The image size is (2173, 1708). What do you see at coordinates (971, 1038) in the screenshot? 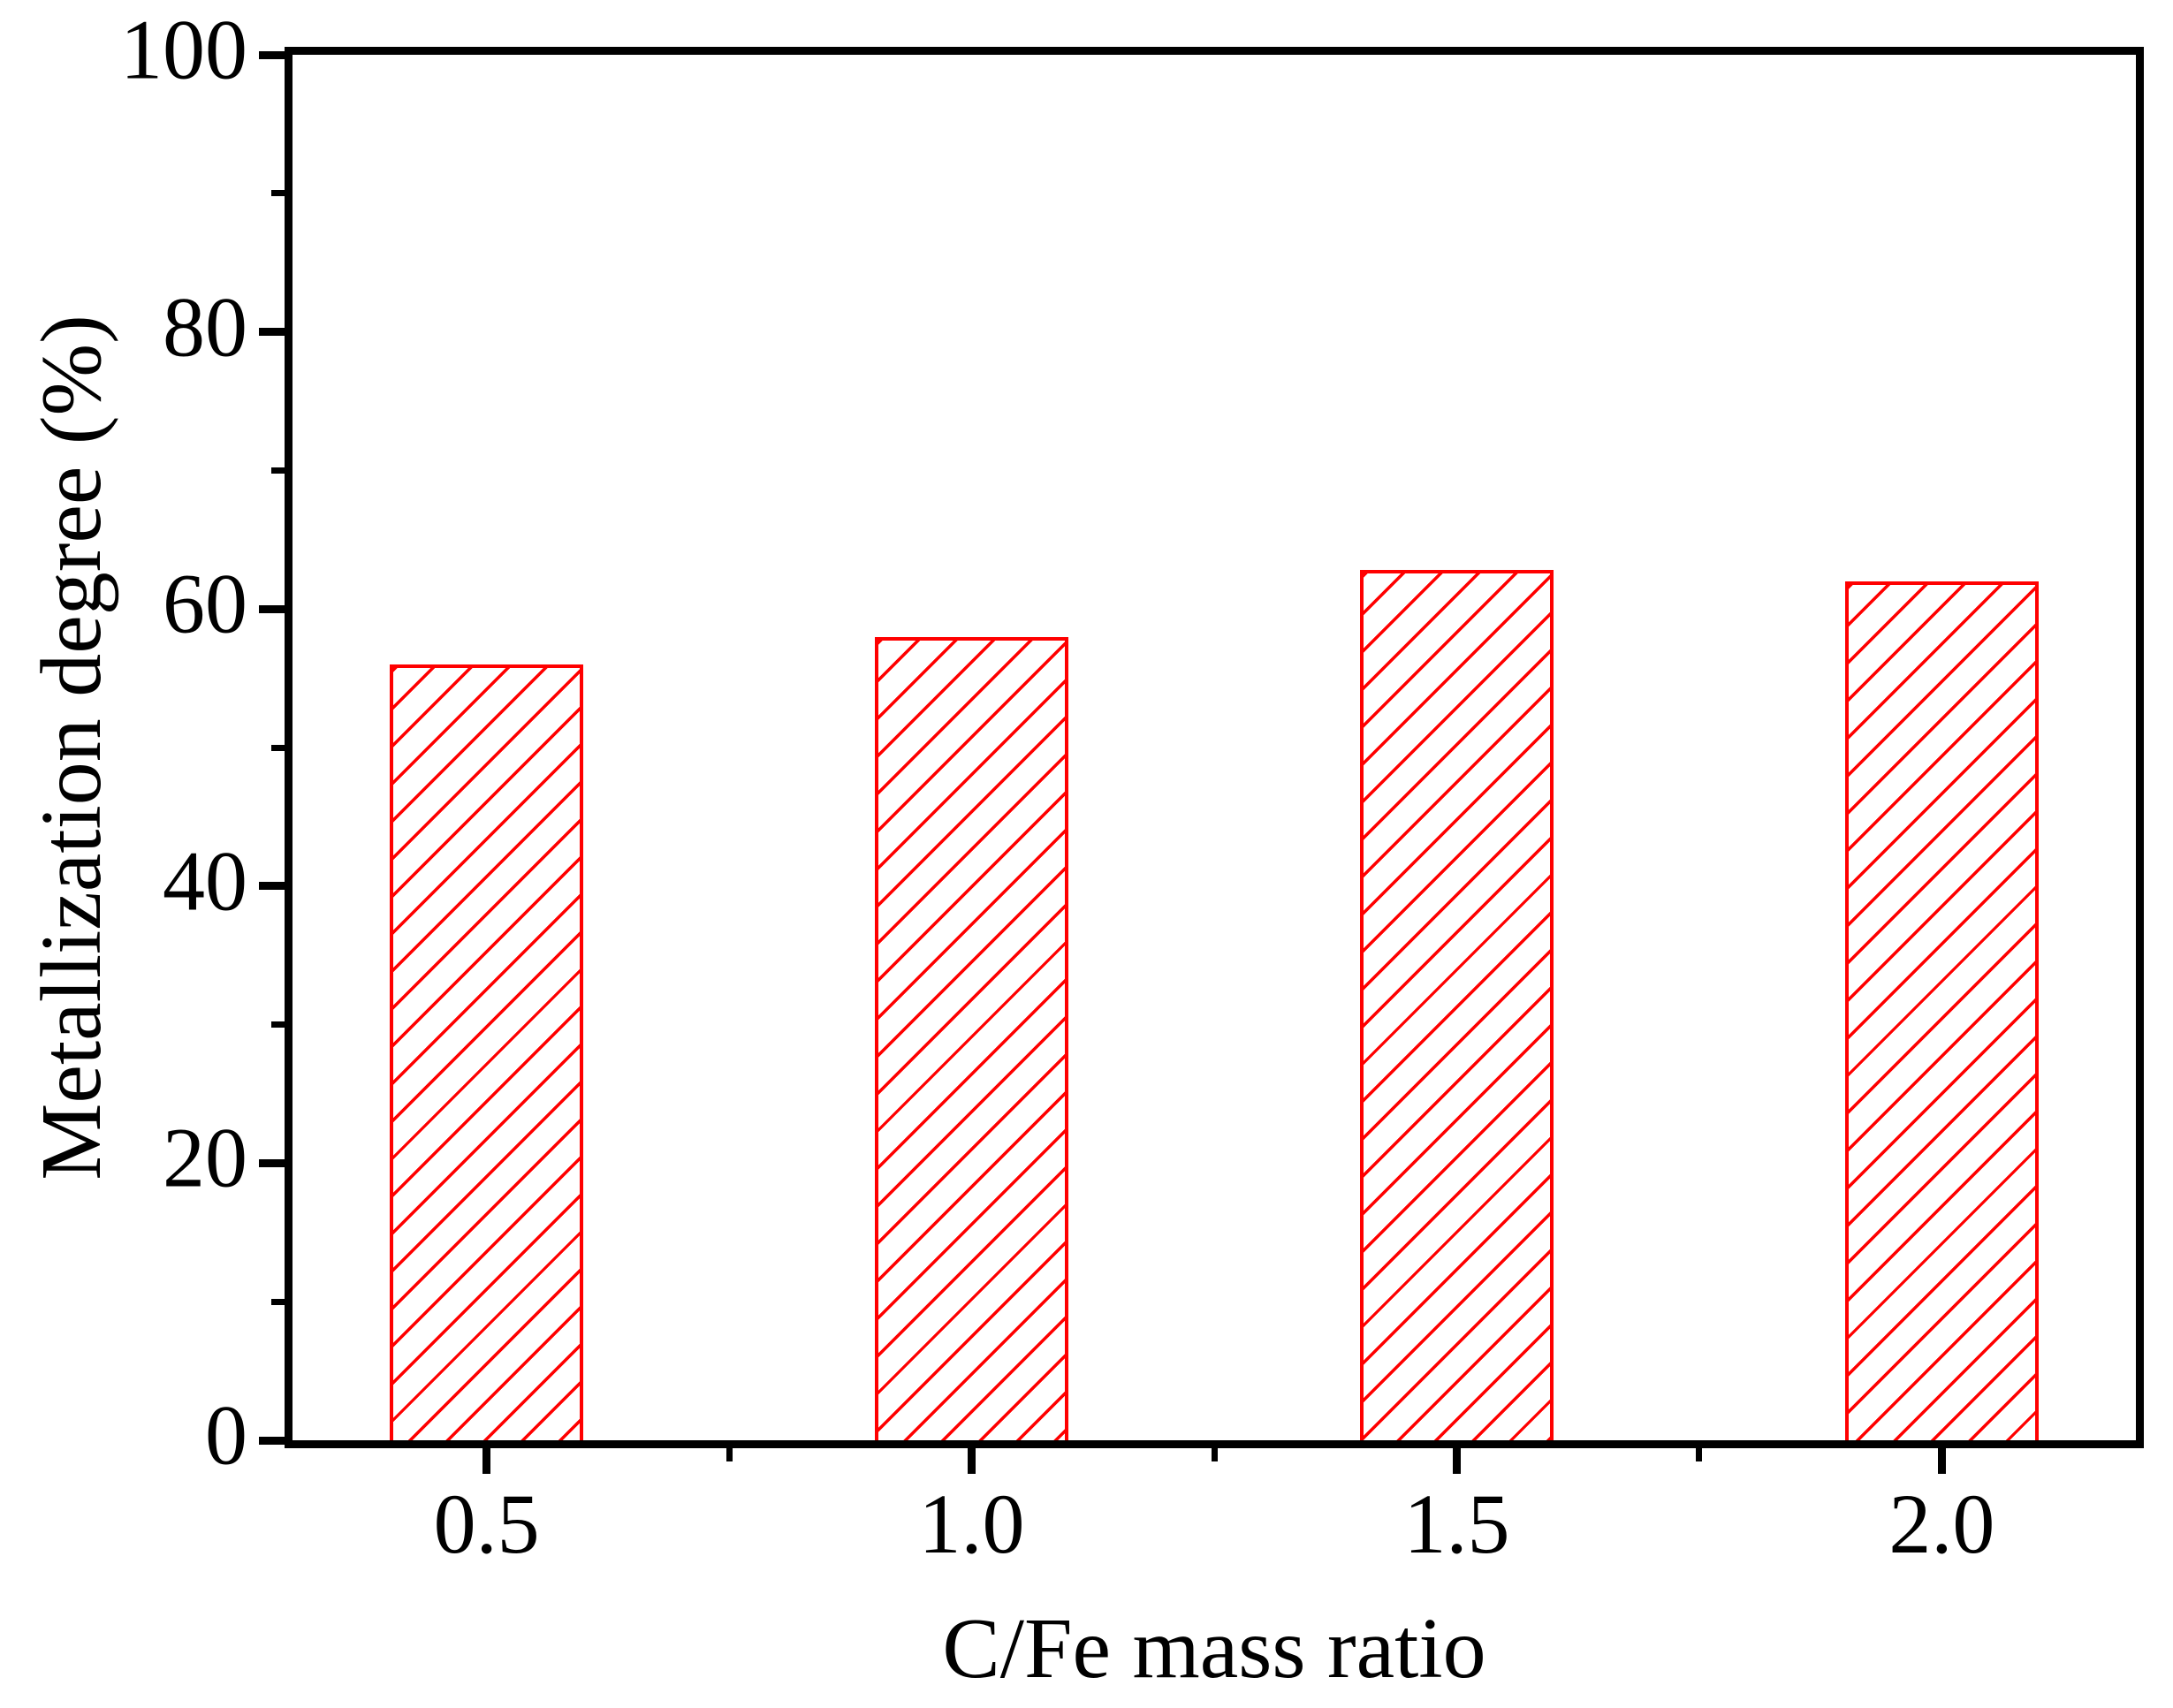
I see `bar-1.0` at bounding box center [971, 1038].